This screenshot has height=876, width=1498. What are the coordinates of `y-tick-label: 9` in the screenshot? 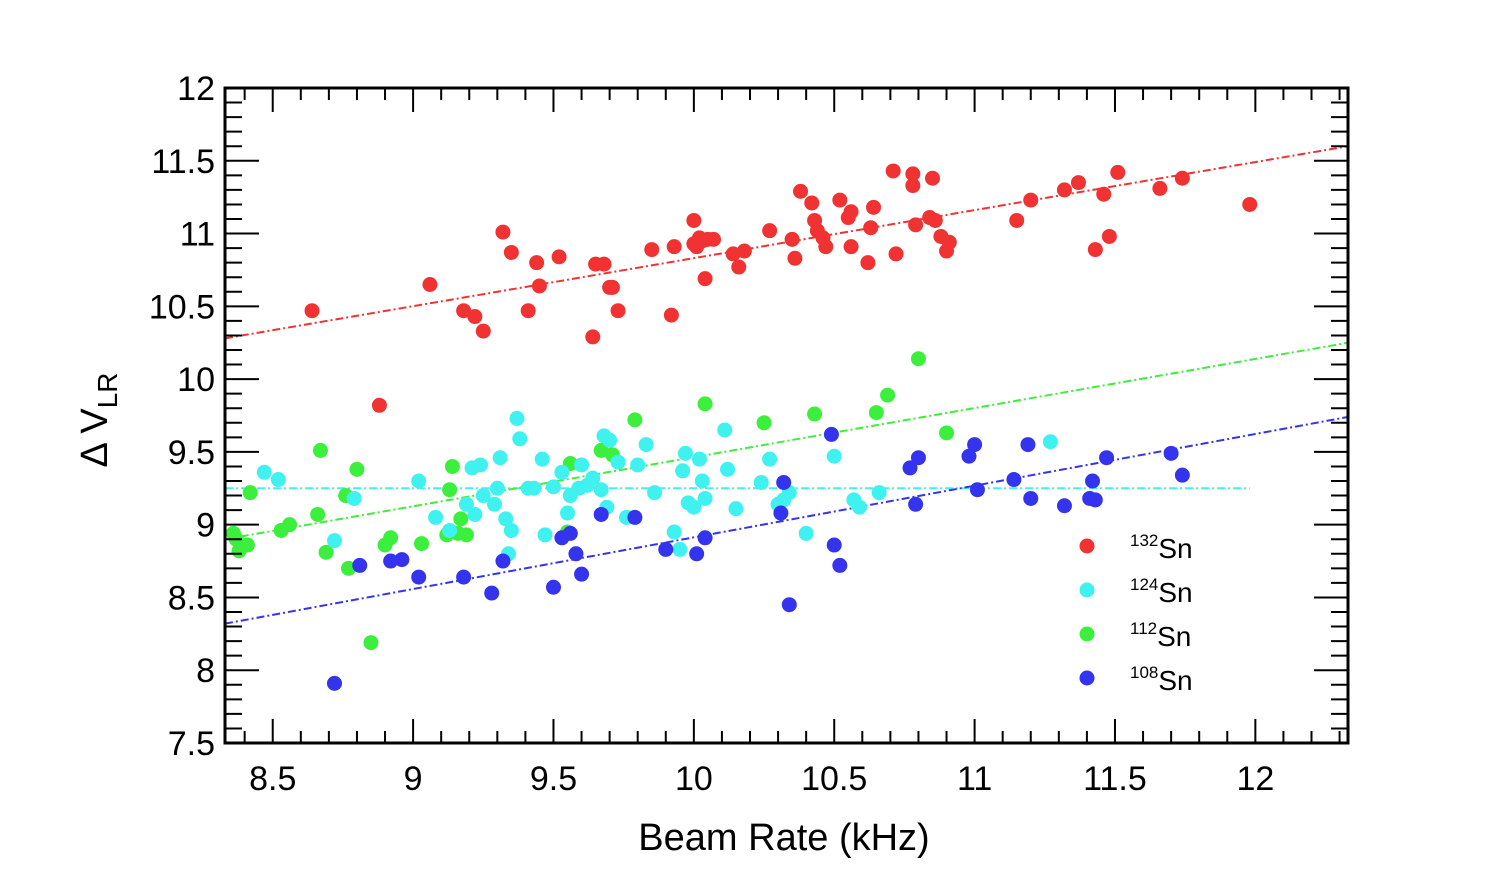 It's located at (205, 526).